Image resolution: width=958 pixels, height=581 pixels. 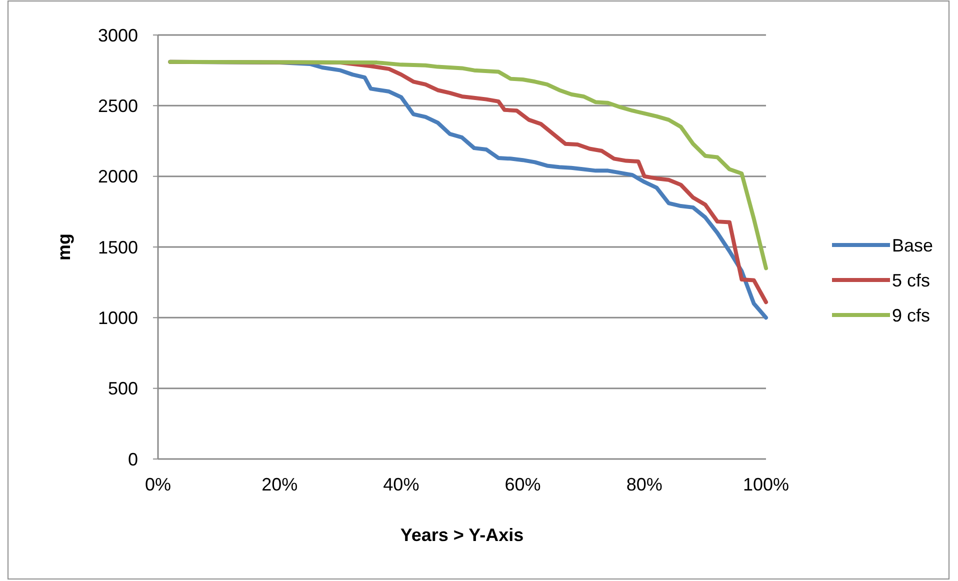 What do you see at coordinates (280, 484) in the screenshot?
I see `x-tick-label: 20%` at bounding box center [280, 484].